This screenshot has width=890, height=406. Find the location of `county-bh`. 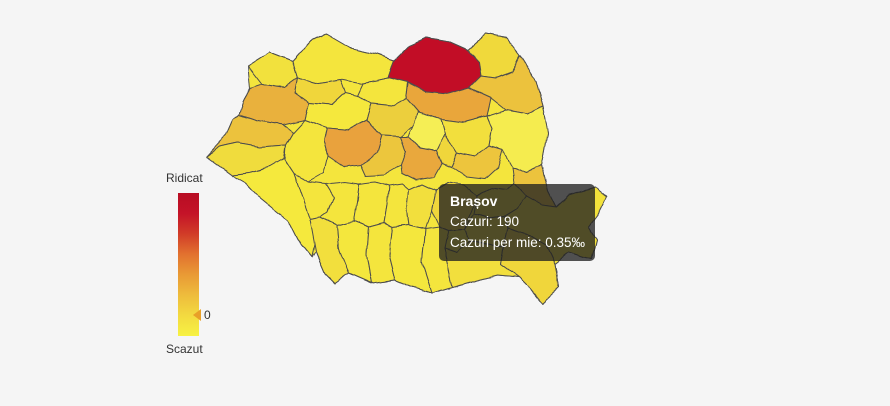

county-bh is located at coordinates (274, 101).